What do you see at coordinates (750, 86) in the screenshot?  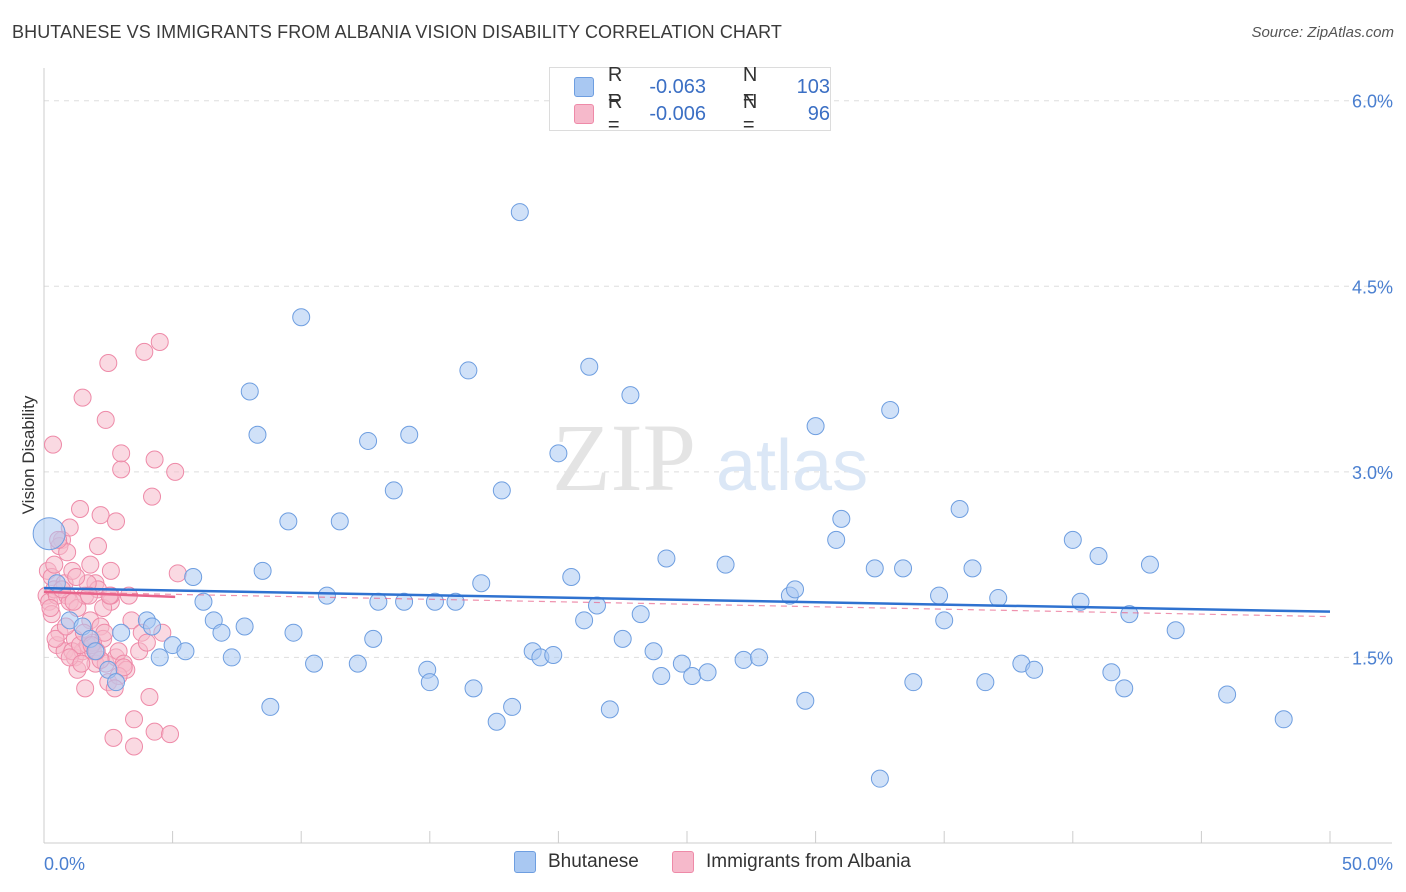 I see `n-label: N =` at bounding box center [750, 86].